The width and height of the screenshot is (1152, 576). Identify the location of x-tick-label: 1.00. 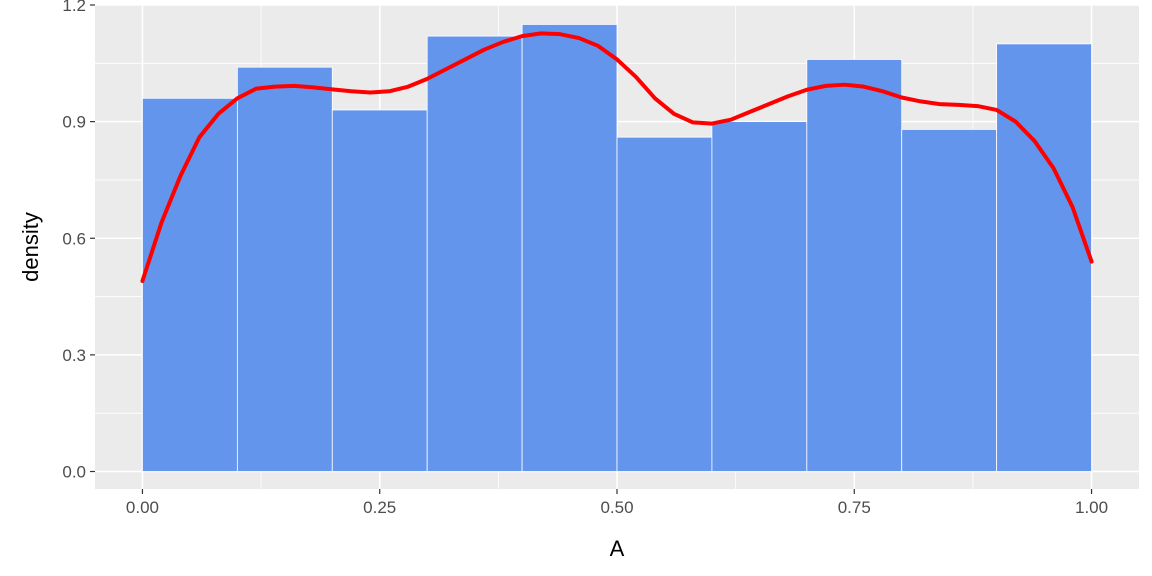
(1091, 507).